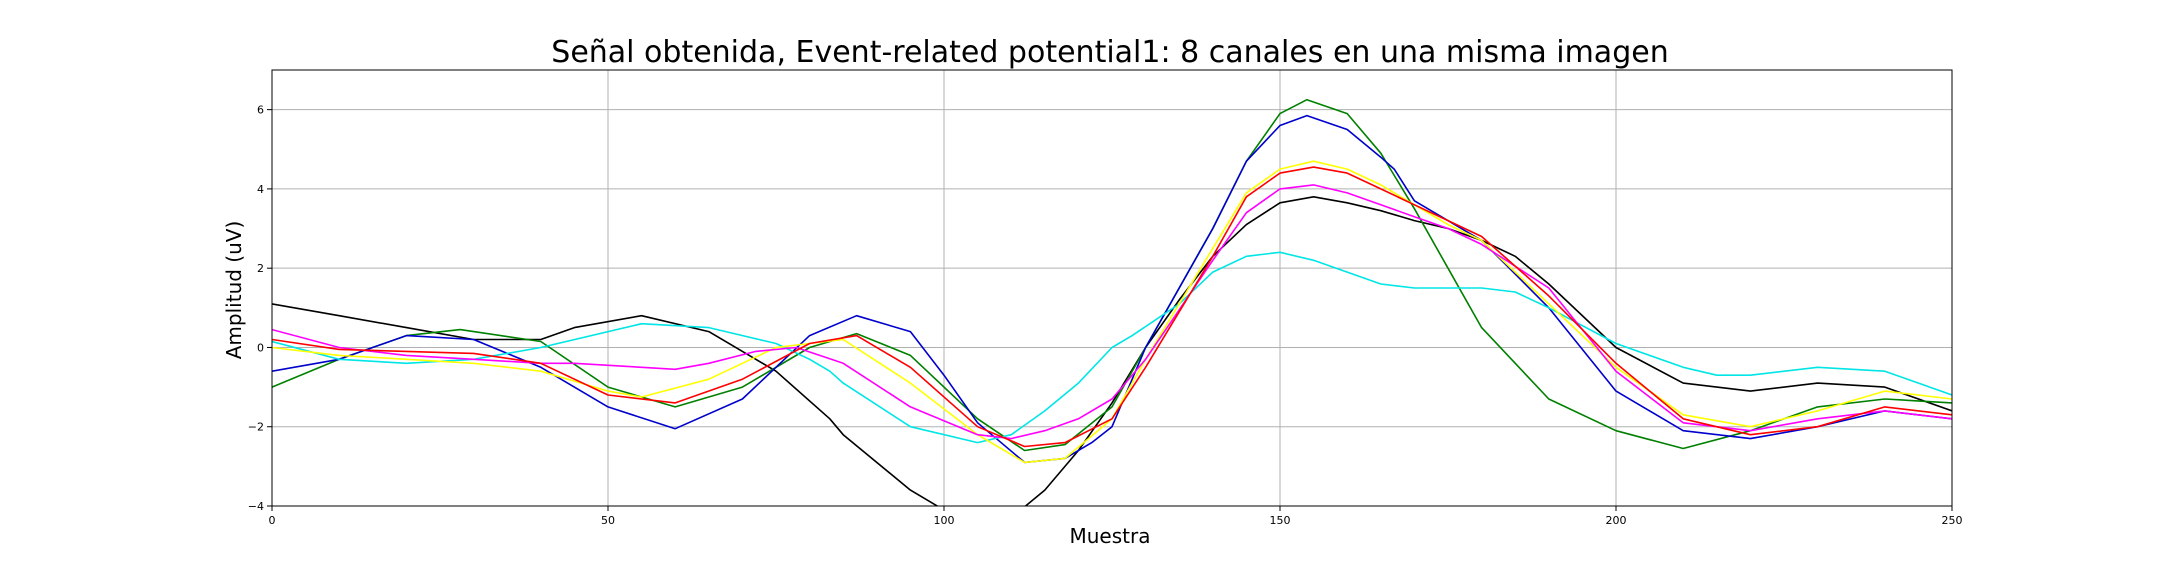  Describe the element at coordinates (608, 520) in the screenshot. I see `x-tick-label: 50` at that location.